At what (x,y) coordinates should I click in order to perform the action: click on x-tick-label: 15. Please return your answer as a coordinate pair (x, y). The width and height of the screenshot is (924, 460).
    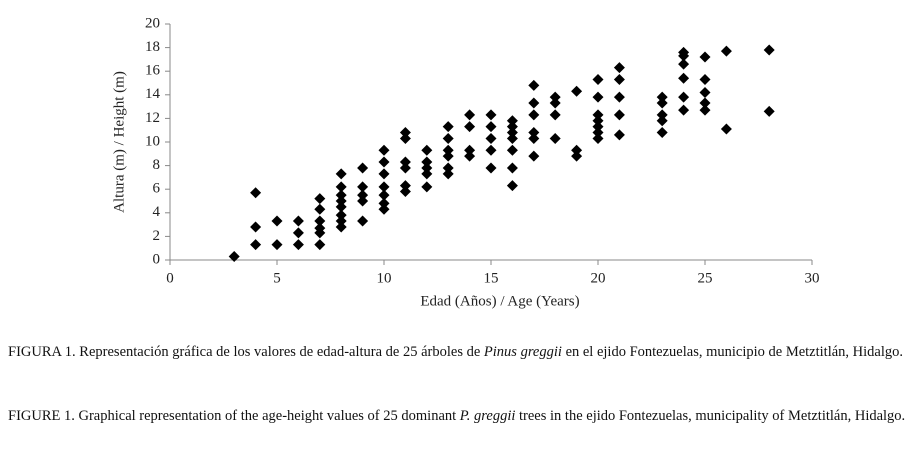
    Looking at the image, I should click on (491, 278).